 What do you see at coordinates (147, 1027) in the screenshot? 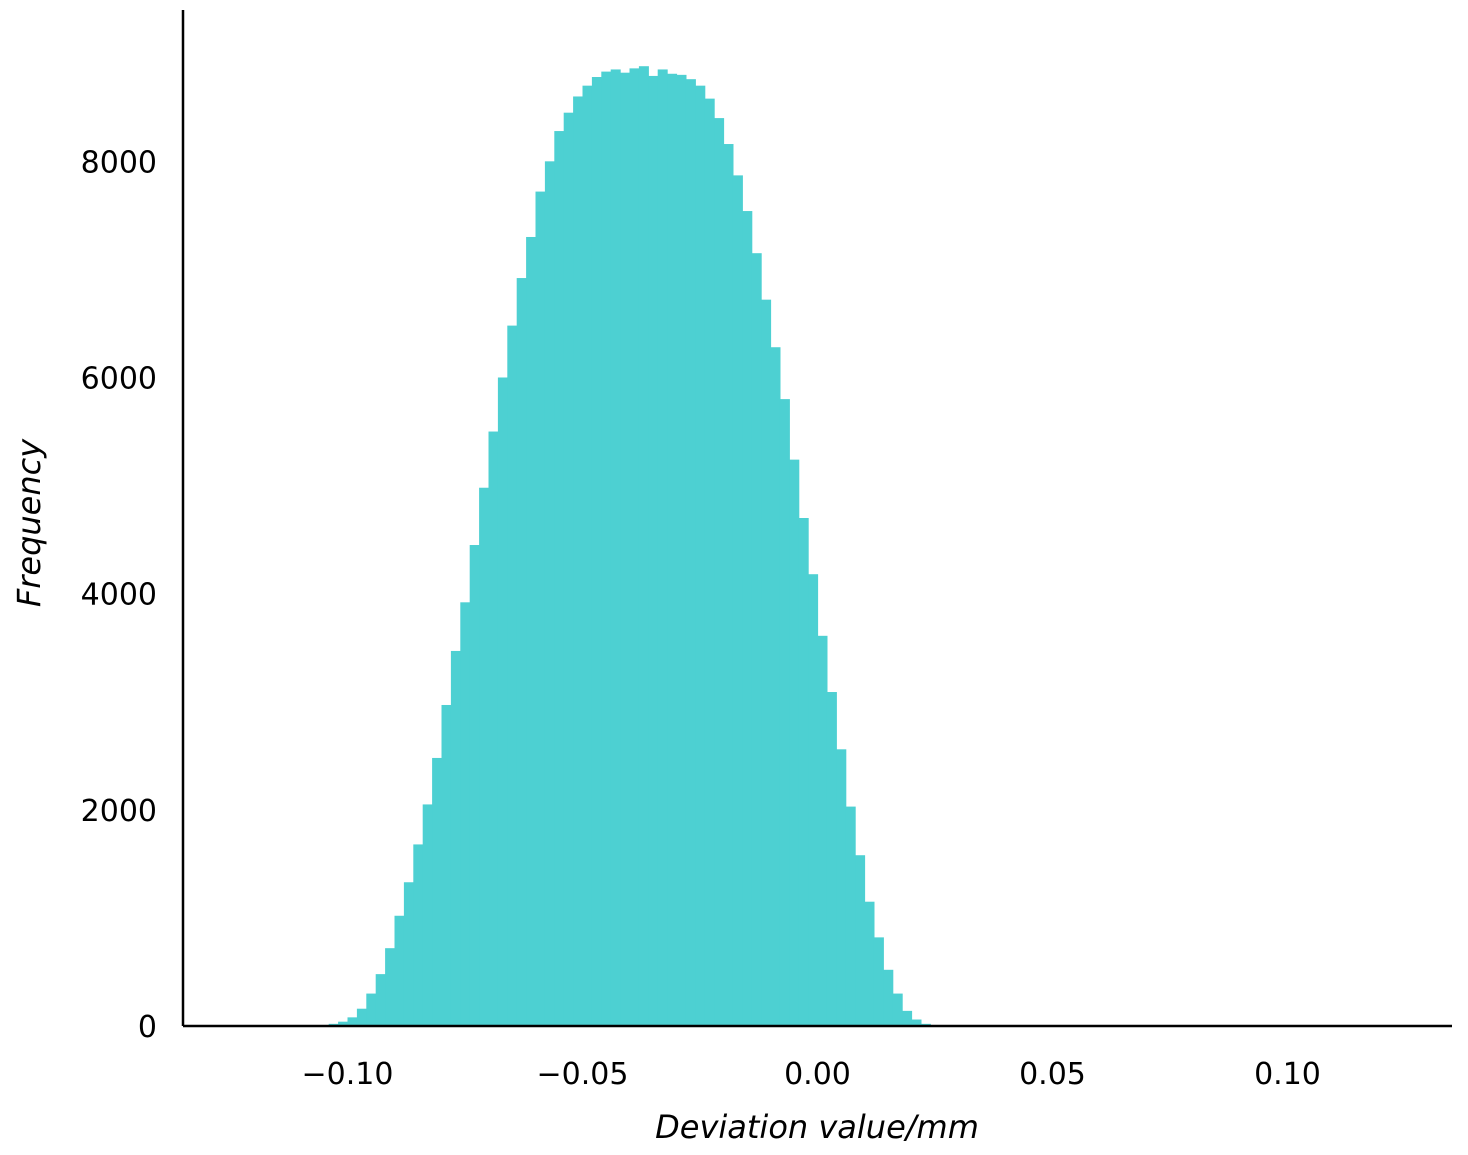
I see `y-tick-label: 0` at bounding box center [147, 1027].